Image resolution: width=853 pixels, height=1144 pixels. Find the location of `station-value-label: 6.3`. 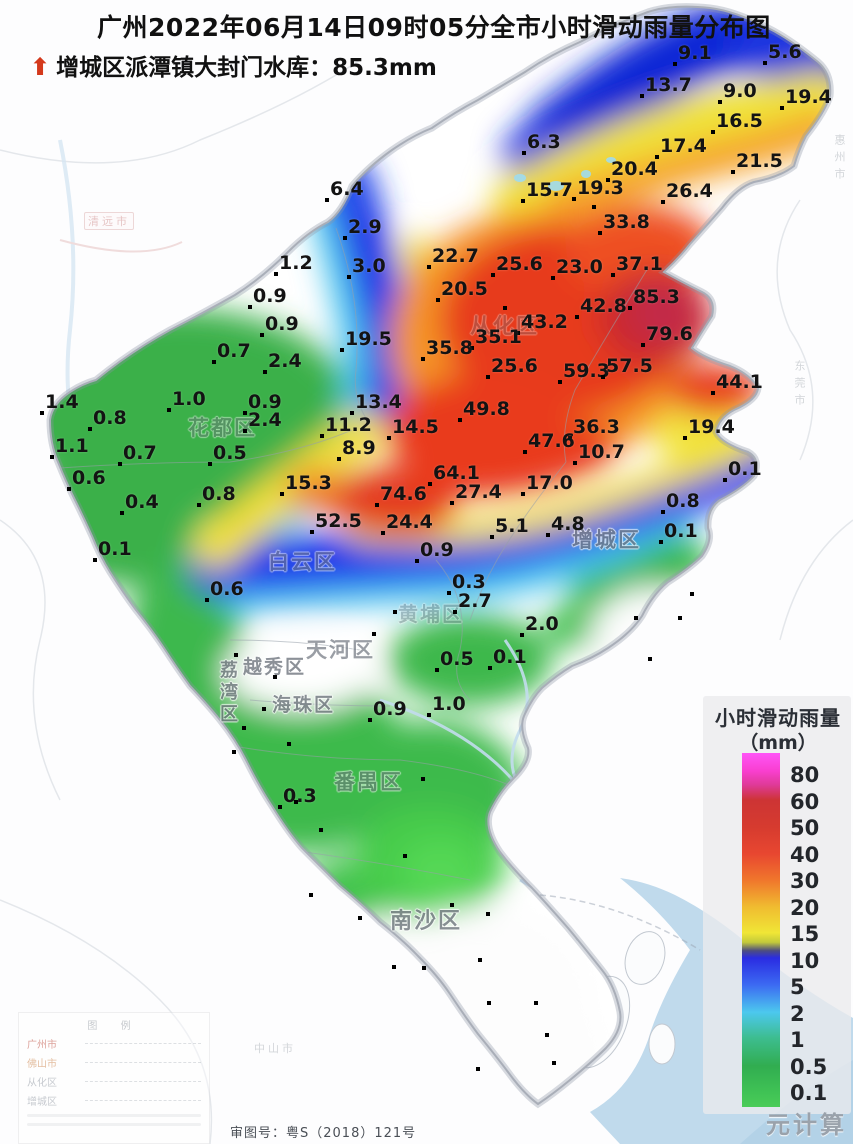

station-value-label: 6.3 is located at coordinates (541, 143).